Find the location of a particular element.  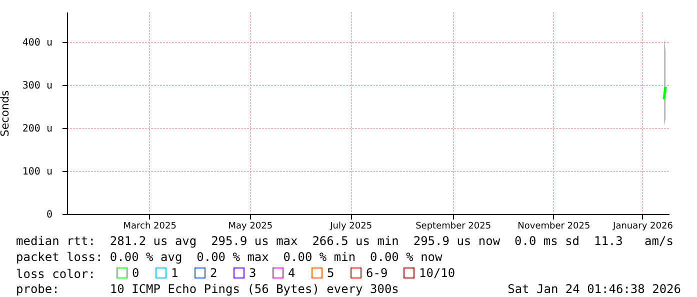

y-tick-label: 200 u is located at coordinates (37, 129).